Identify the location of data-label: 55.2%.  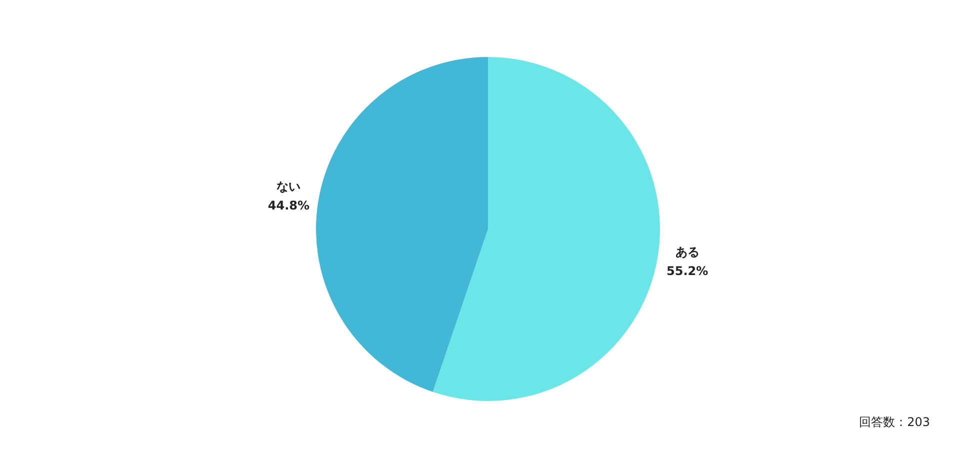
(687, 271).